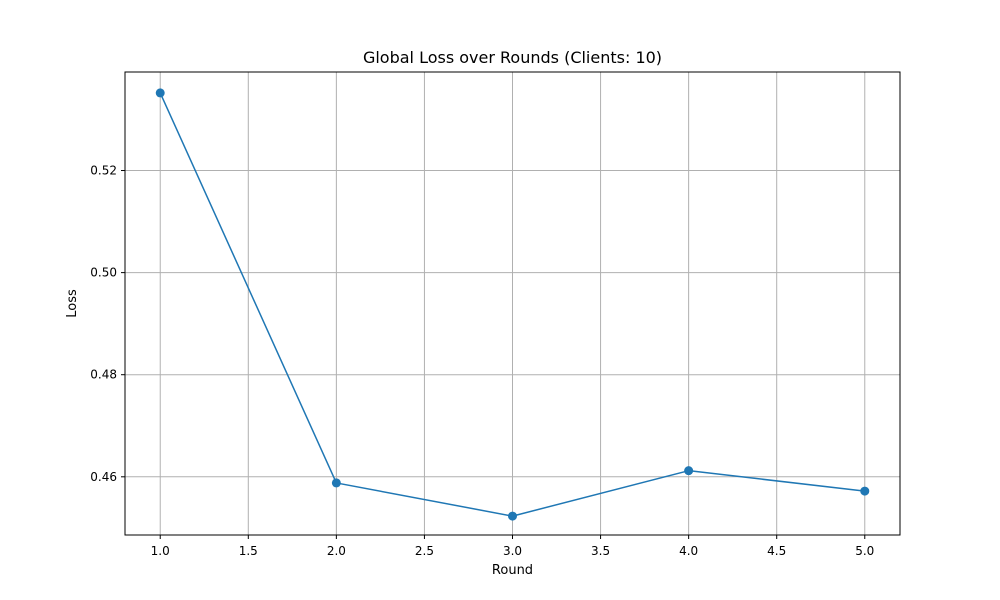  Describe the element at coordinates (103, 273) in the screenshot. I see `y-tick-label: 0.50` at that location.